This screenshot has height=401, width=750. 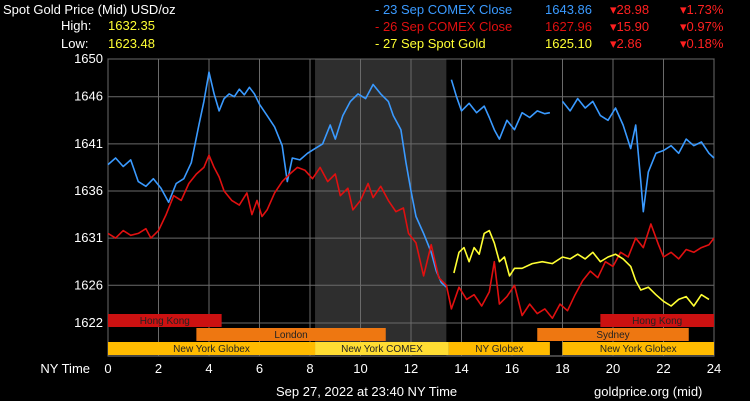 I want to click on y-tick-label: 1641, so click(x=88, y=143).